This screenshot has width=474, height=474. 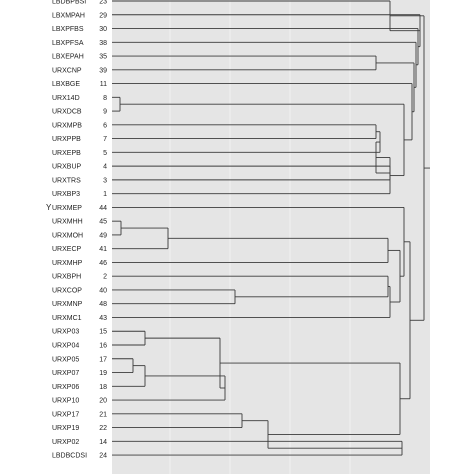 What do you see at coordinates (67, 235) in the screenshot?
I see `leaf-label: URXMOH` at bounding box center [67, 235].